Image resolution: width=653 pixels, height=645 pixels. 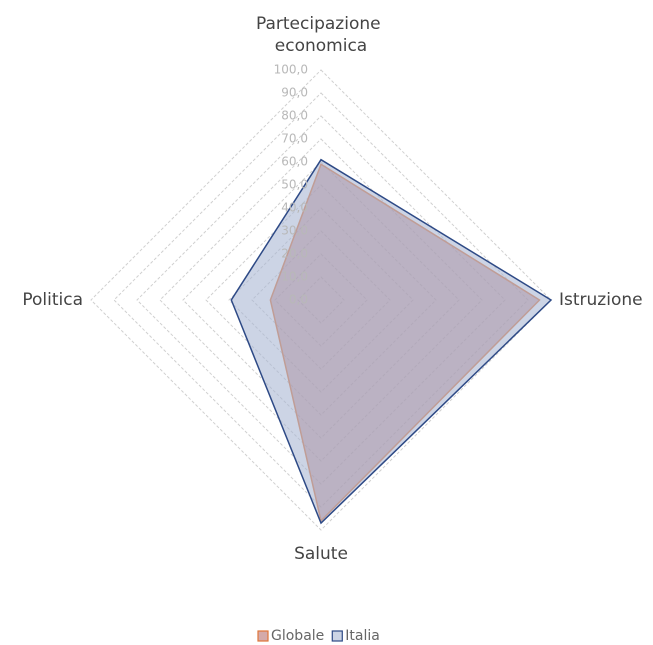 I want to click on y-tick-label: 60,0, so click(x=294, y=162).